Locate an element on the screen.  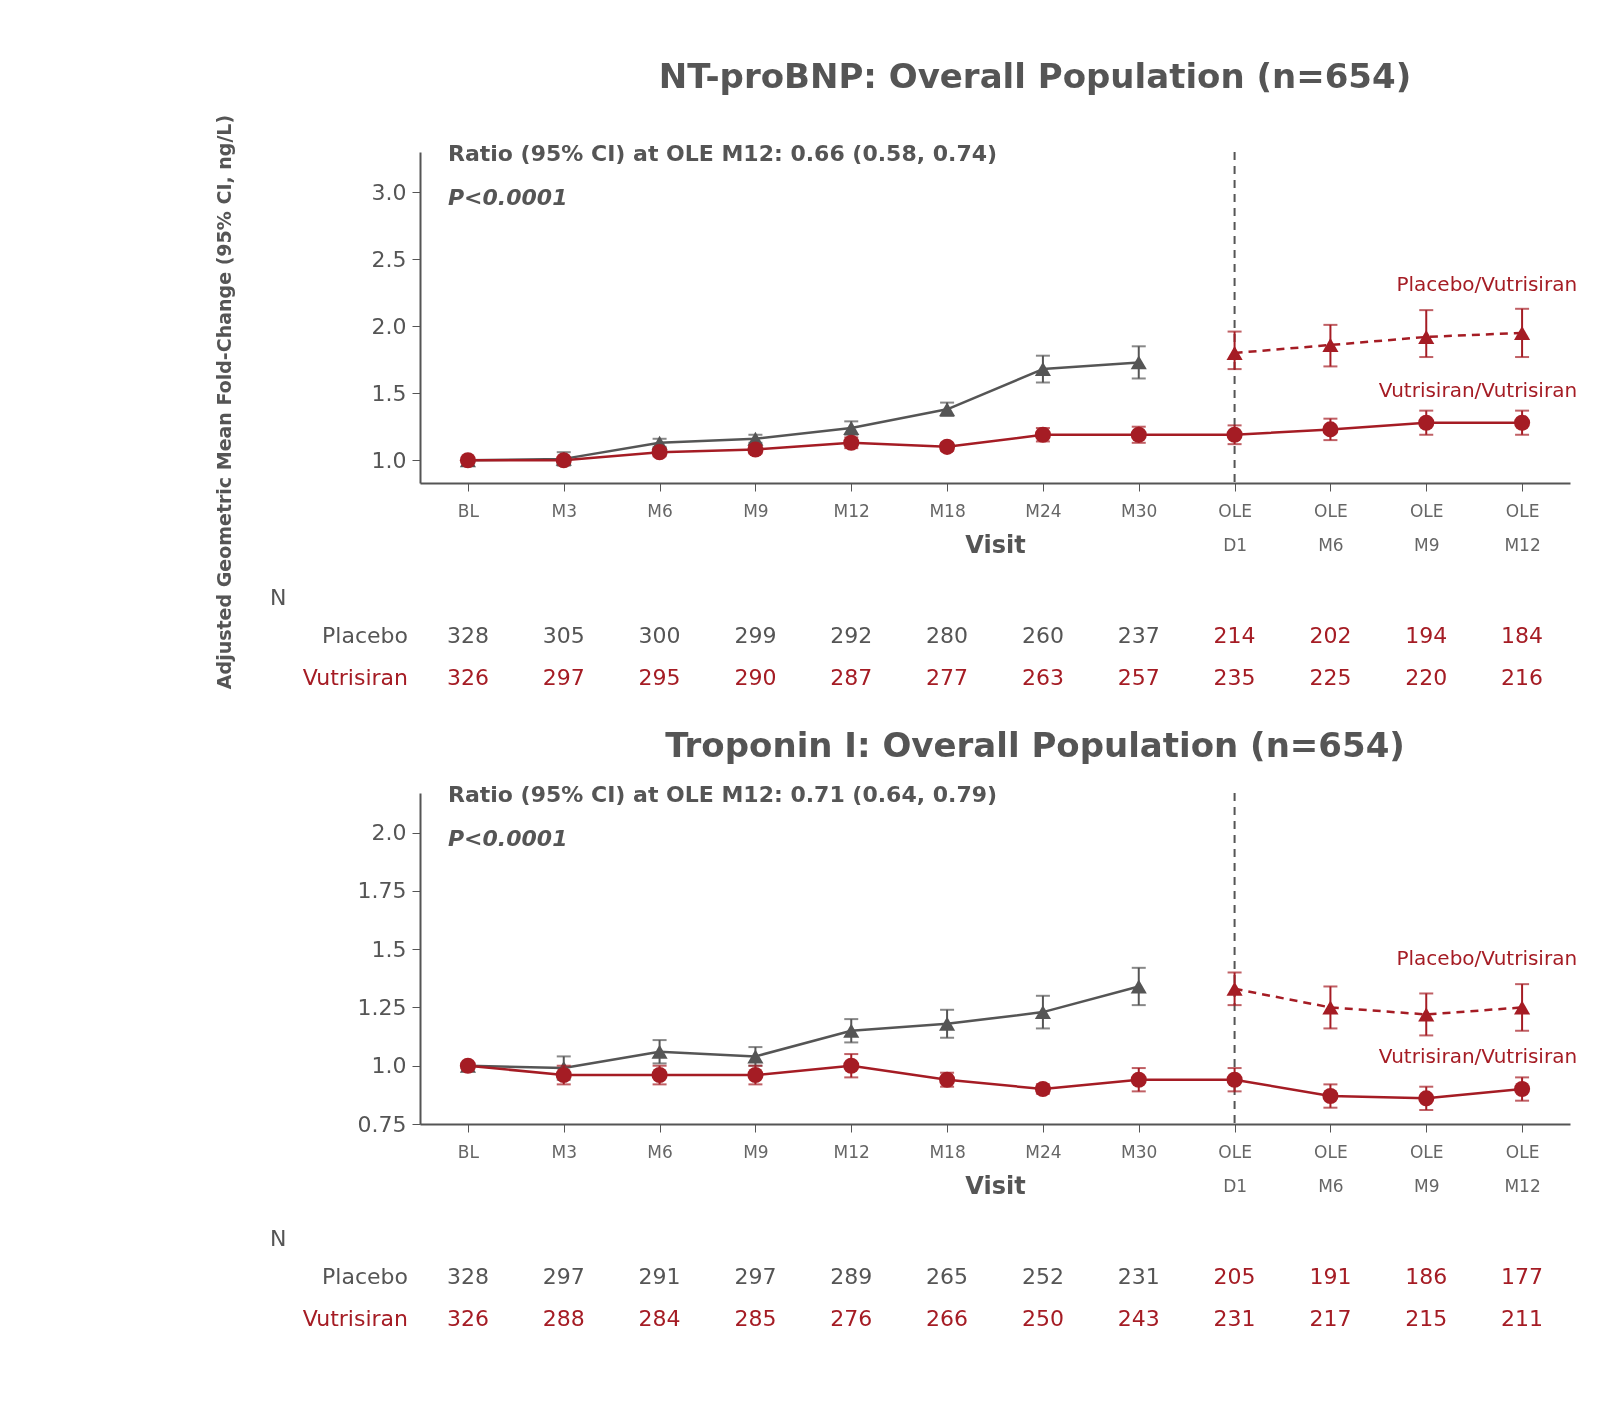
text: 220 is located at coordinates (1426, 677).